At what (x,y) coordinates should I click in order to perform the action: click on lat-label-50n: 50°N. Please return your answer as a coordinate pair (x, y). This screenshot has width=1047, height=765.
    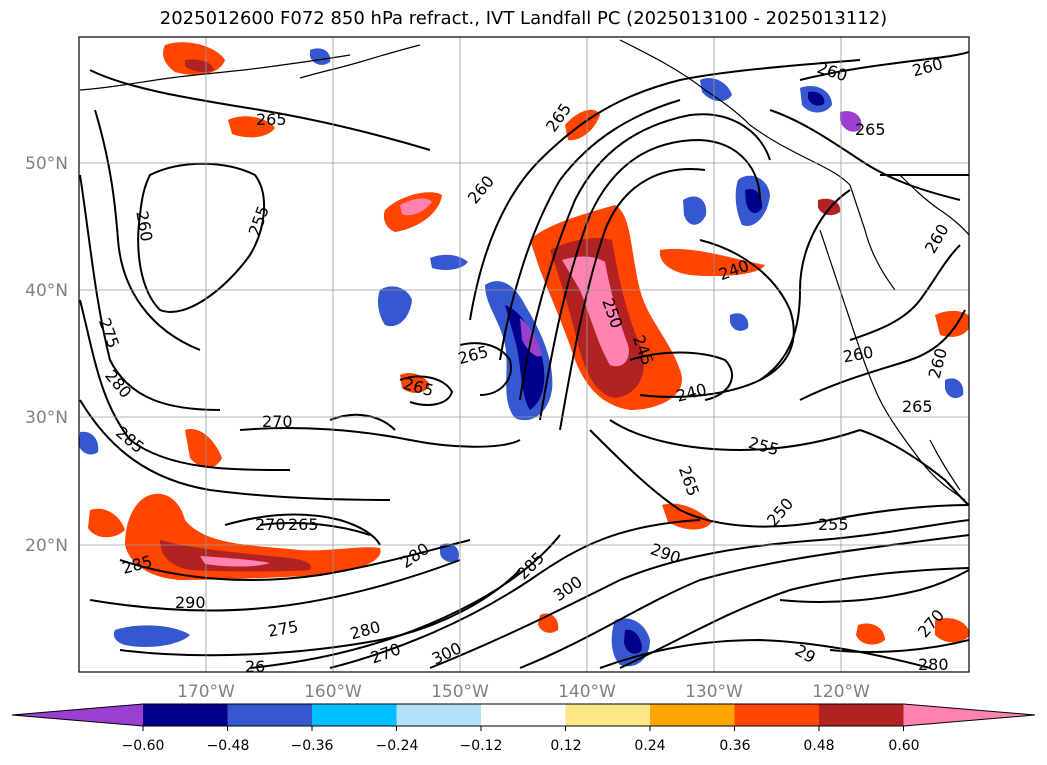
    Looking at the image, I should click on (46, 164).